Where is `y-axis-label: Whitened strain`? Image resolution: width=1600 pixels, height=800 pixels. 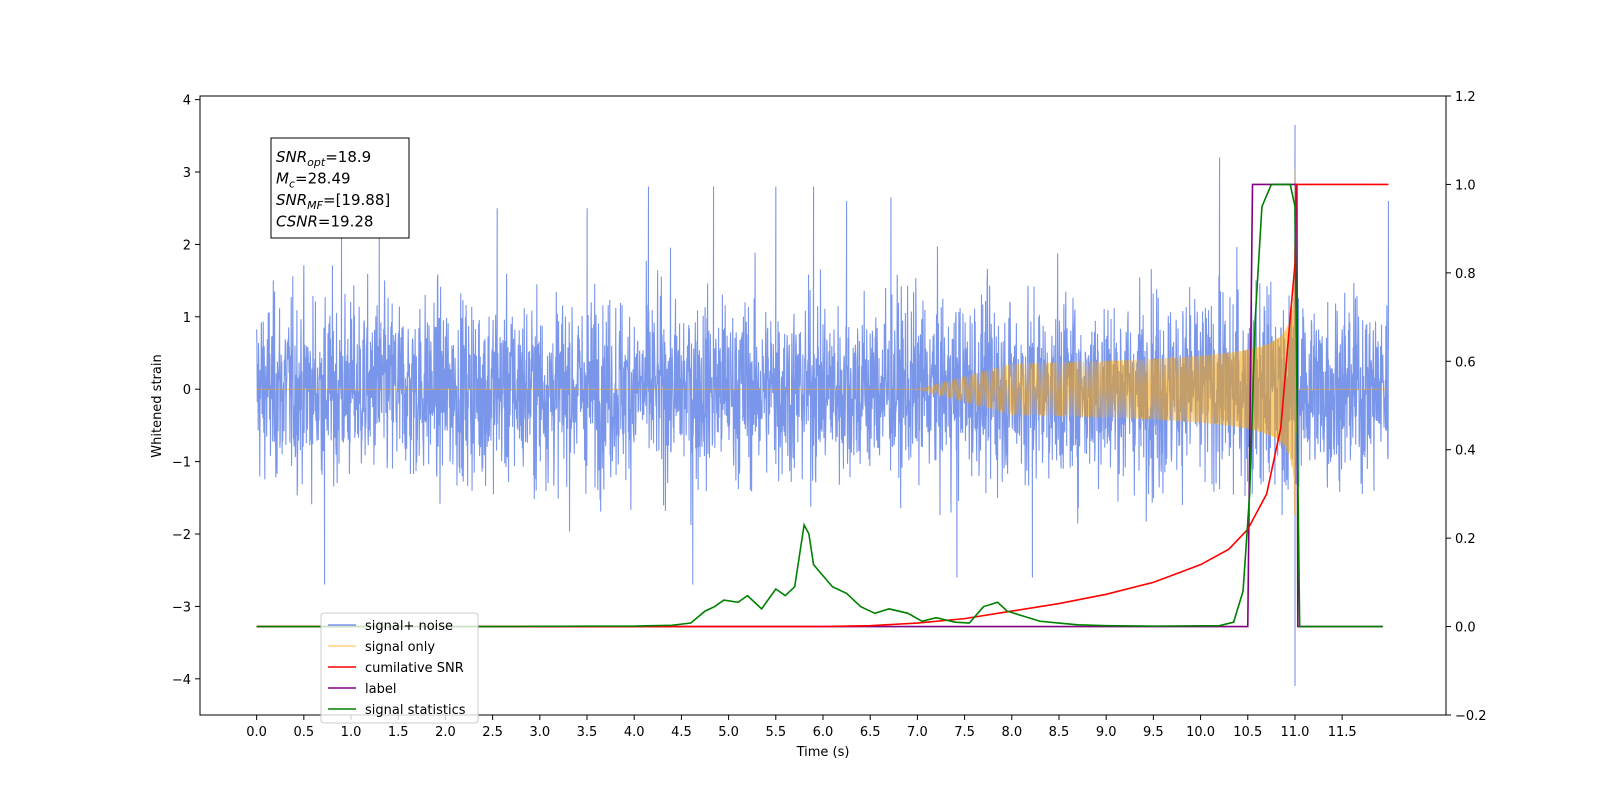 y-axis-label: Whitened strain is located at coordinates (157, 405).